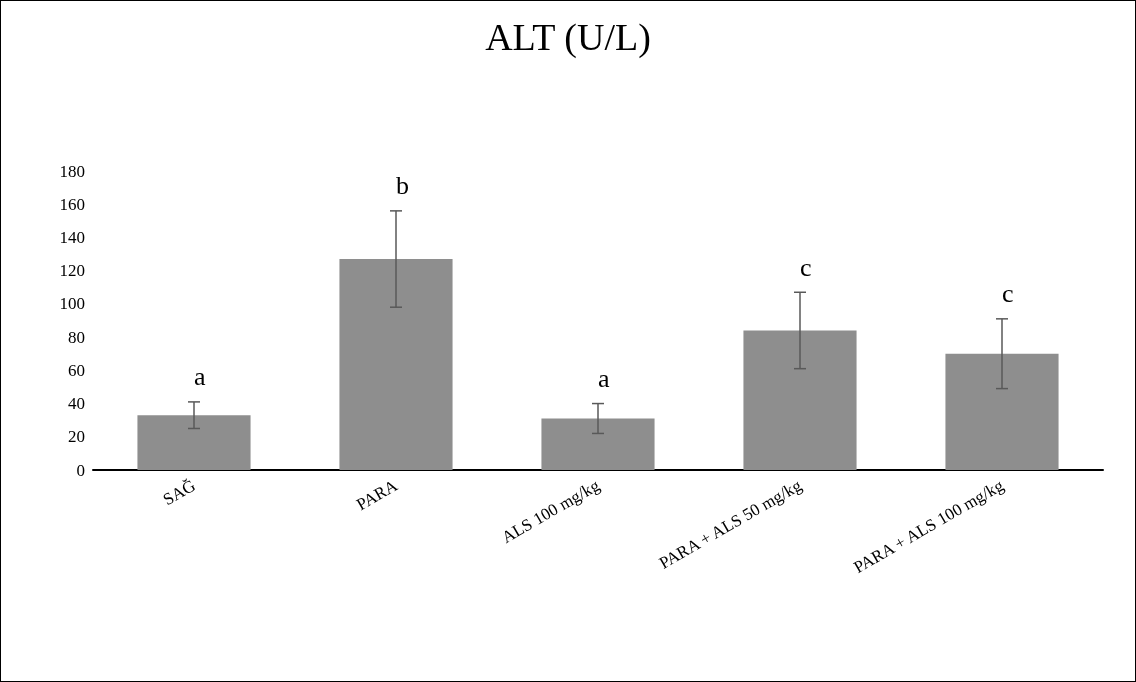 This screenshot has height=682, width=1136. I want to click on y-tick-label: 140, so click(72, 237).